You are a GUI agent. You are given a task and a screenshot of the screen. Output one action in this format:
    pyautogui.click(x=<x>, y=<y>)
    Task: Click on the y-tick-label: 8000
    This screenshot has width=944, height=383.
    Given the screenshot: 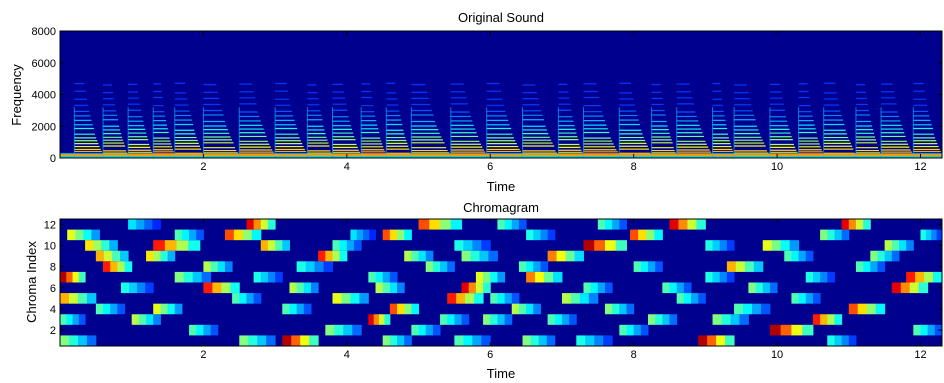 What is the action you would take?
    pyautogui.click(x=44, y=32)
    